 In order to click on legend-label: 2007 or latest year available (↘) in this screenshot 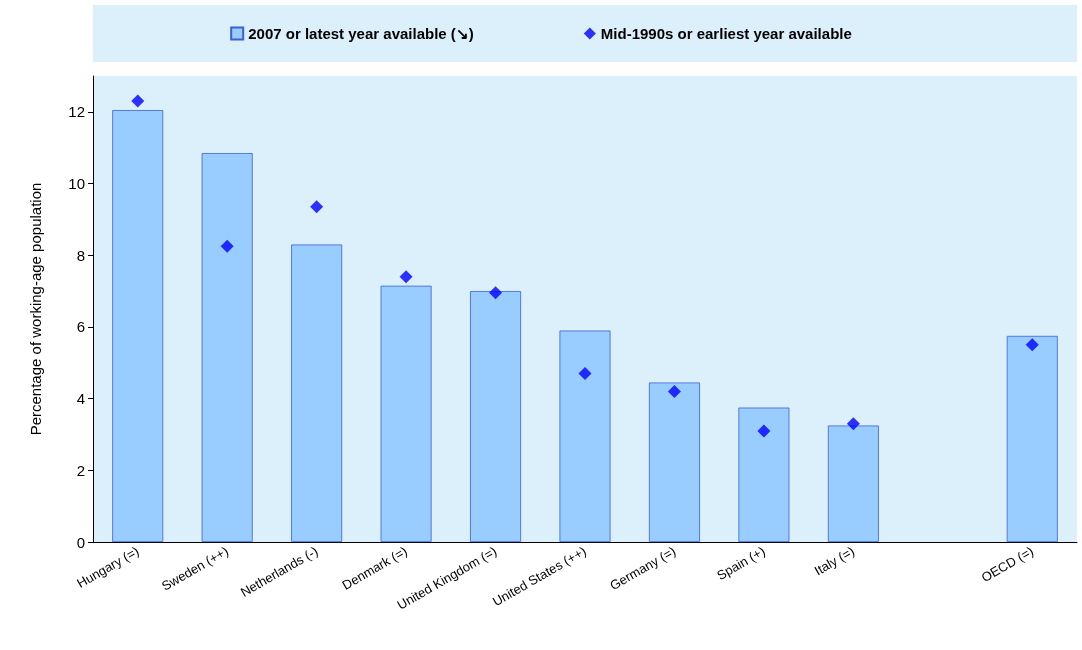, I will do `click(361, 33)`.